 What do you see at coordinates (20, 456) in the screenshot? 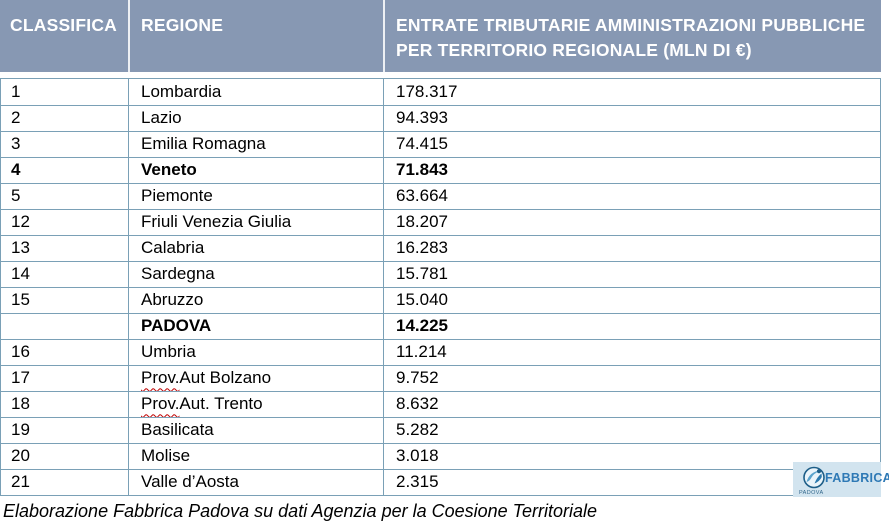
I see `rank-cell: 20` at bounding box center [20, 456].